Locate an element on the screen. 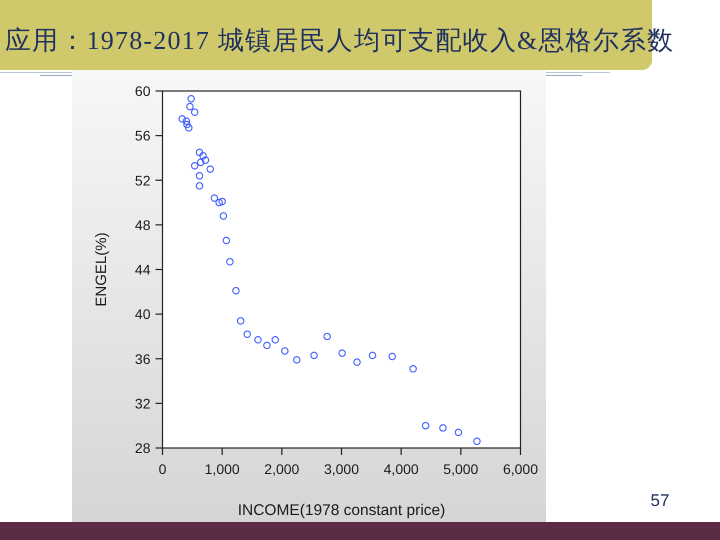  y-tick-label: 52 is located at coordinates (142, 180).